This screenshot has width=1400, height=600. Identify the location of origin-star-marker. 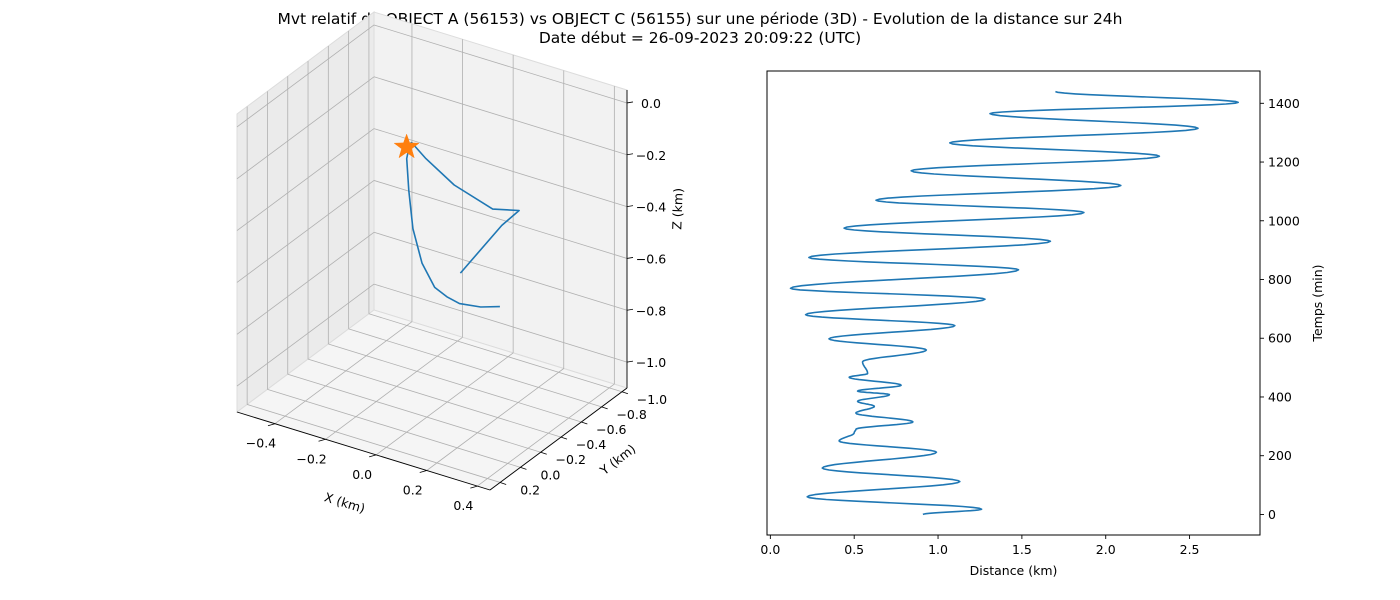
(406, 146).